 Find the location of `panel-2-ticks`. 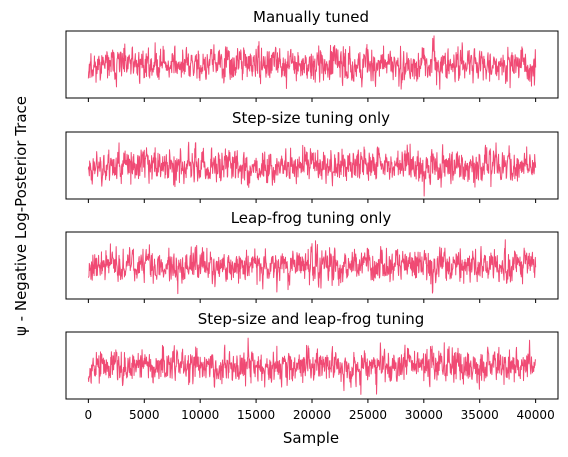

panel-2-ticks is located at coordinates (312, 201).